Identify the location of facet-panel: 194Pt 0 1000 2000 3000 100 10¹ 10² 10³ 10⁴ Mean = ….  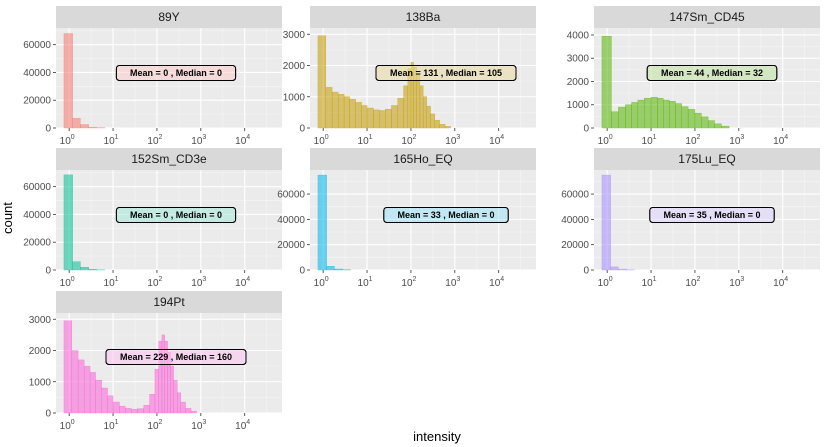
(155, 361).